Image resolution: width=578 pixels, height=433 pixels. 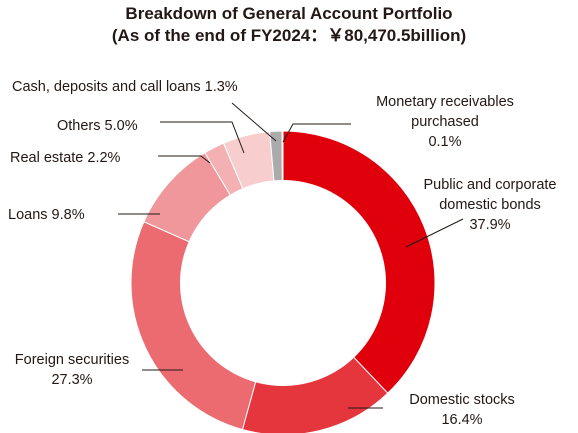 What do you see at coordinates (445, 102) in the screenshot?
I see `slice-label-7-line-0: Monetary receivables` at bounding box center [445, 102].